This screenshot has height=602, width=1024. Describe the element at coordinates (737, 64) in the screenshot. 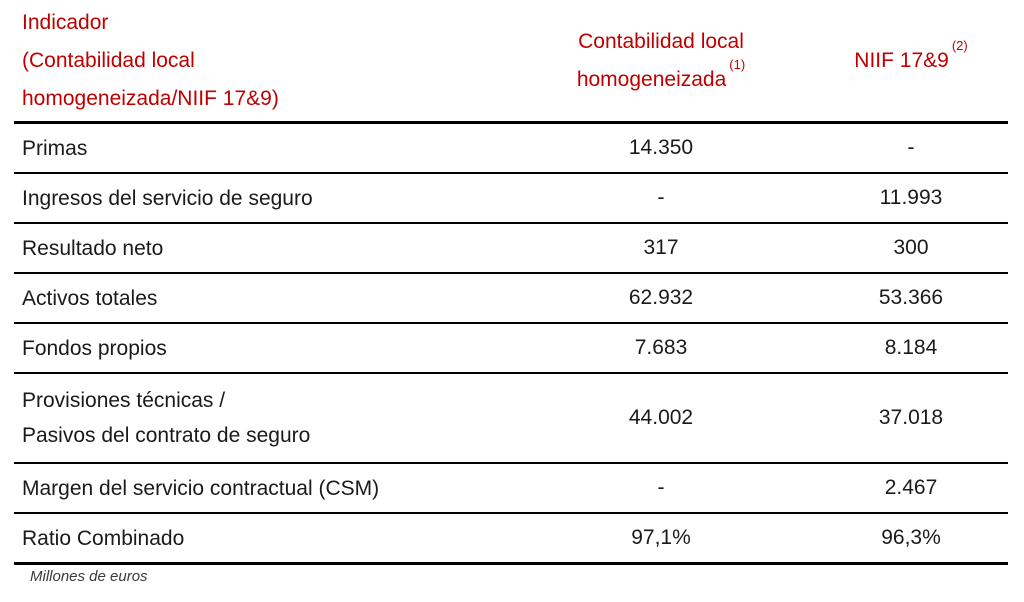

I see `footnote-ref-1: (1)` at that location.